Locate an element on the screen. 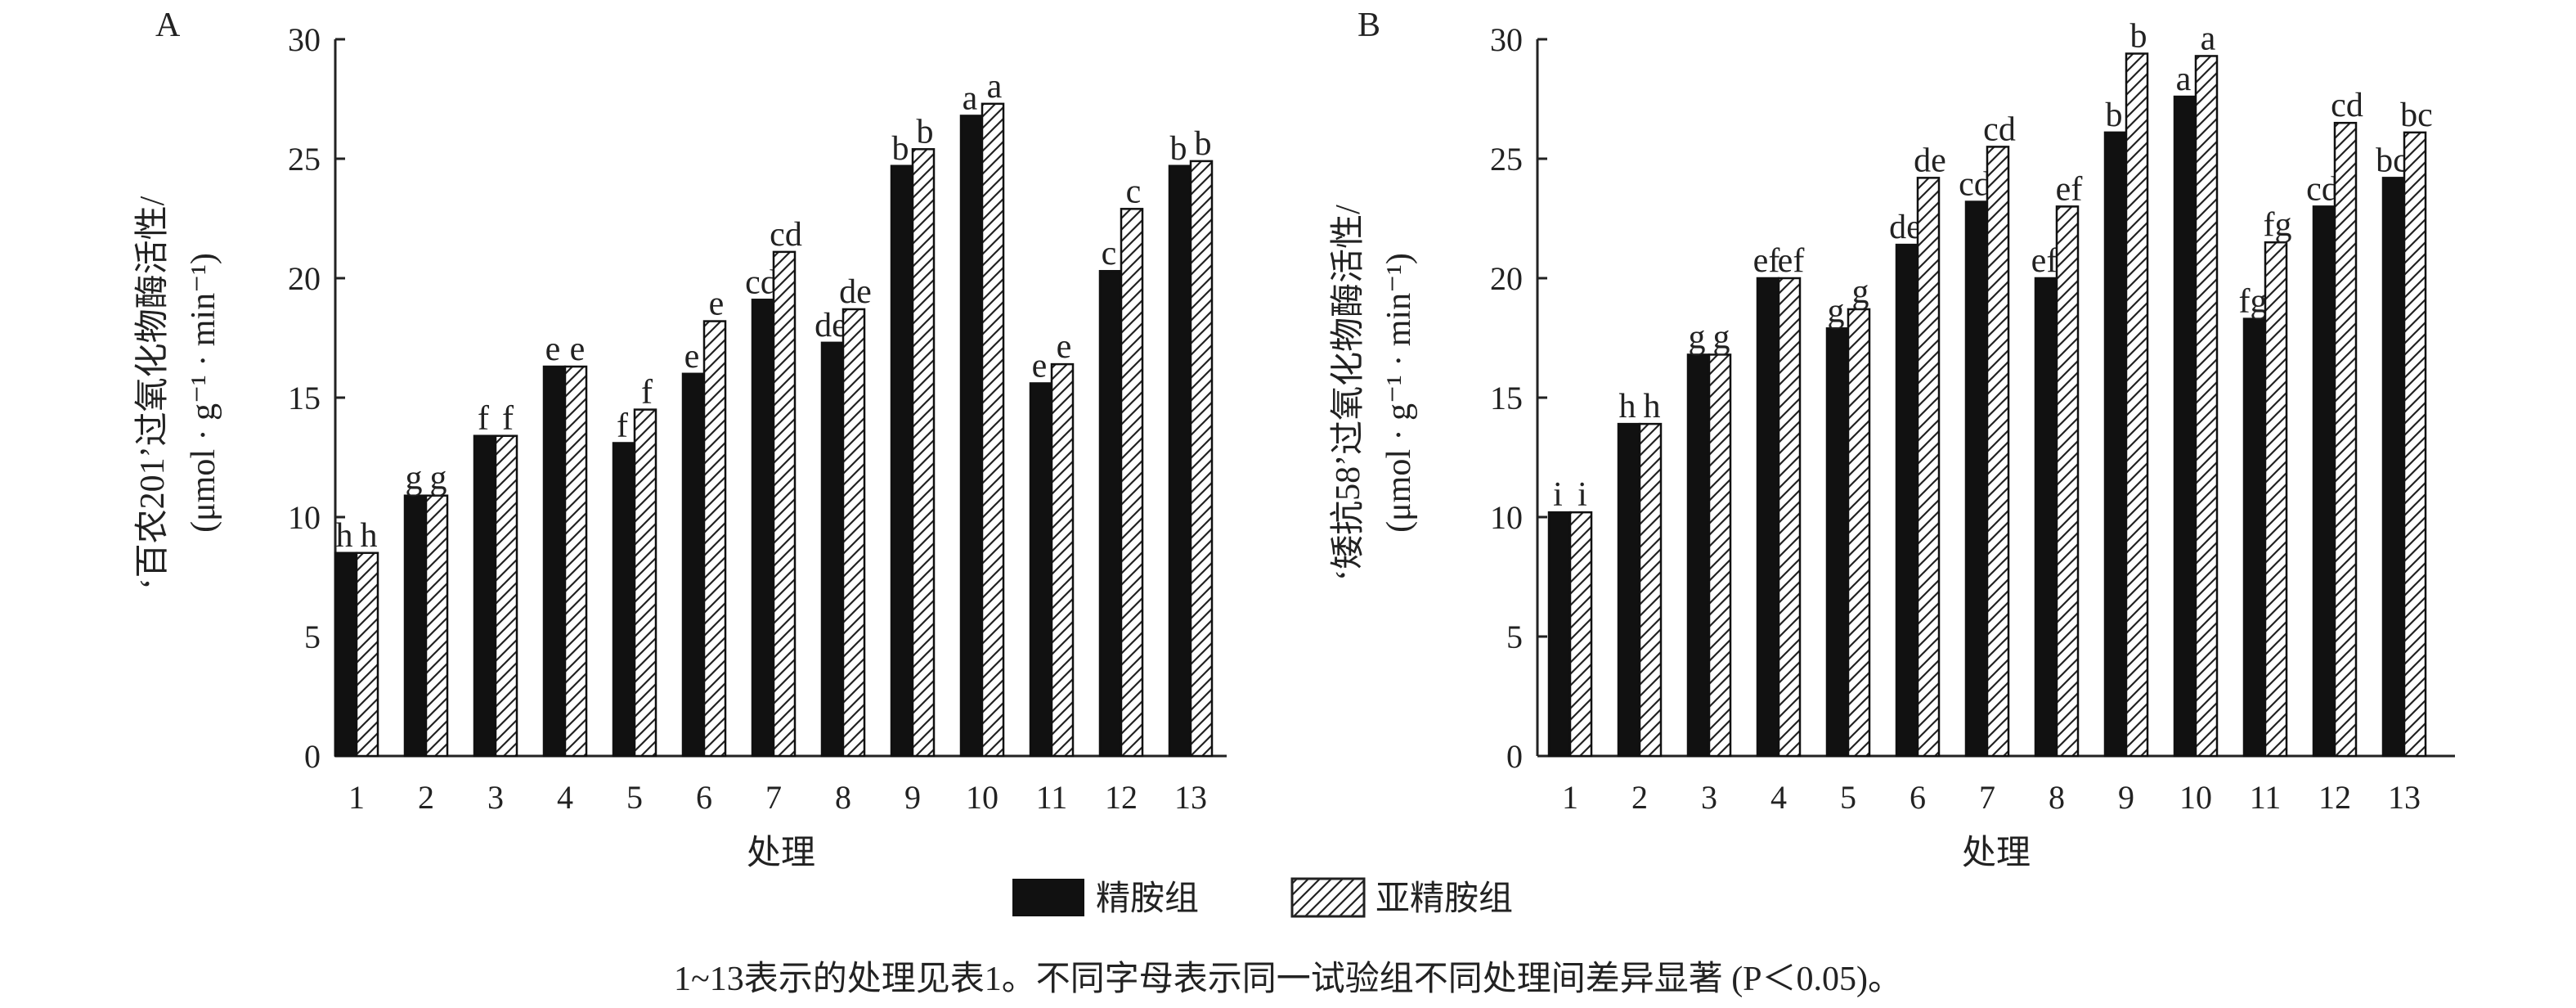  y-tick-label: 30 is located at coordinates (304, 39).